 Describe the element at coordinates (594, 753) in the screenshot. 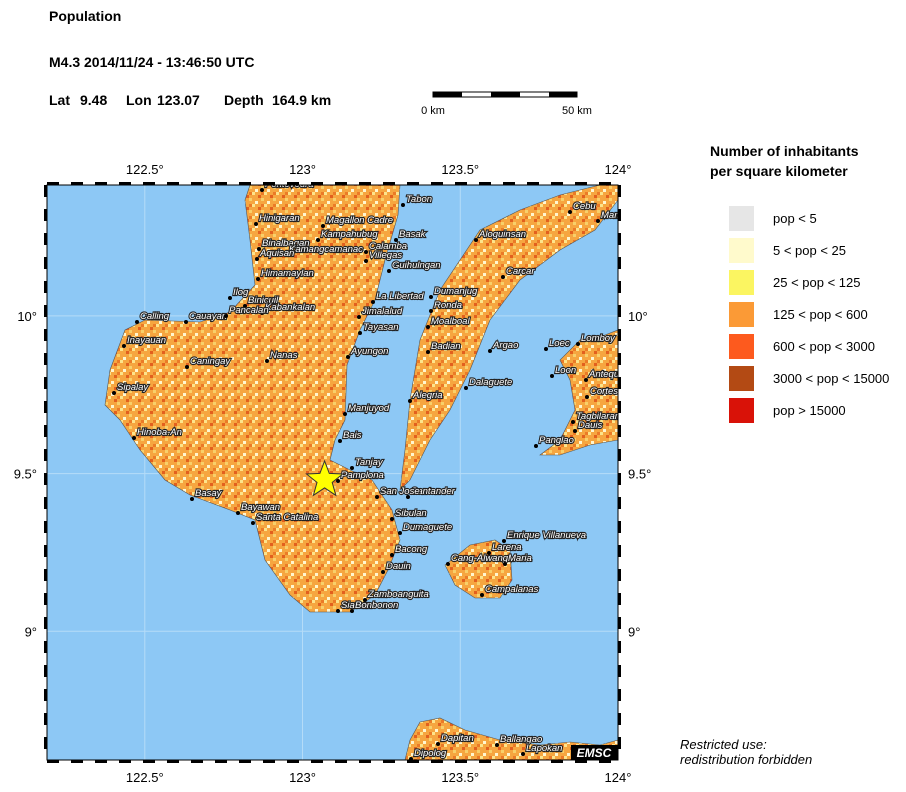

I see `credit: EMSC` at that location.